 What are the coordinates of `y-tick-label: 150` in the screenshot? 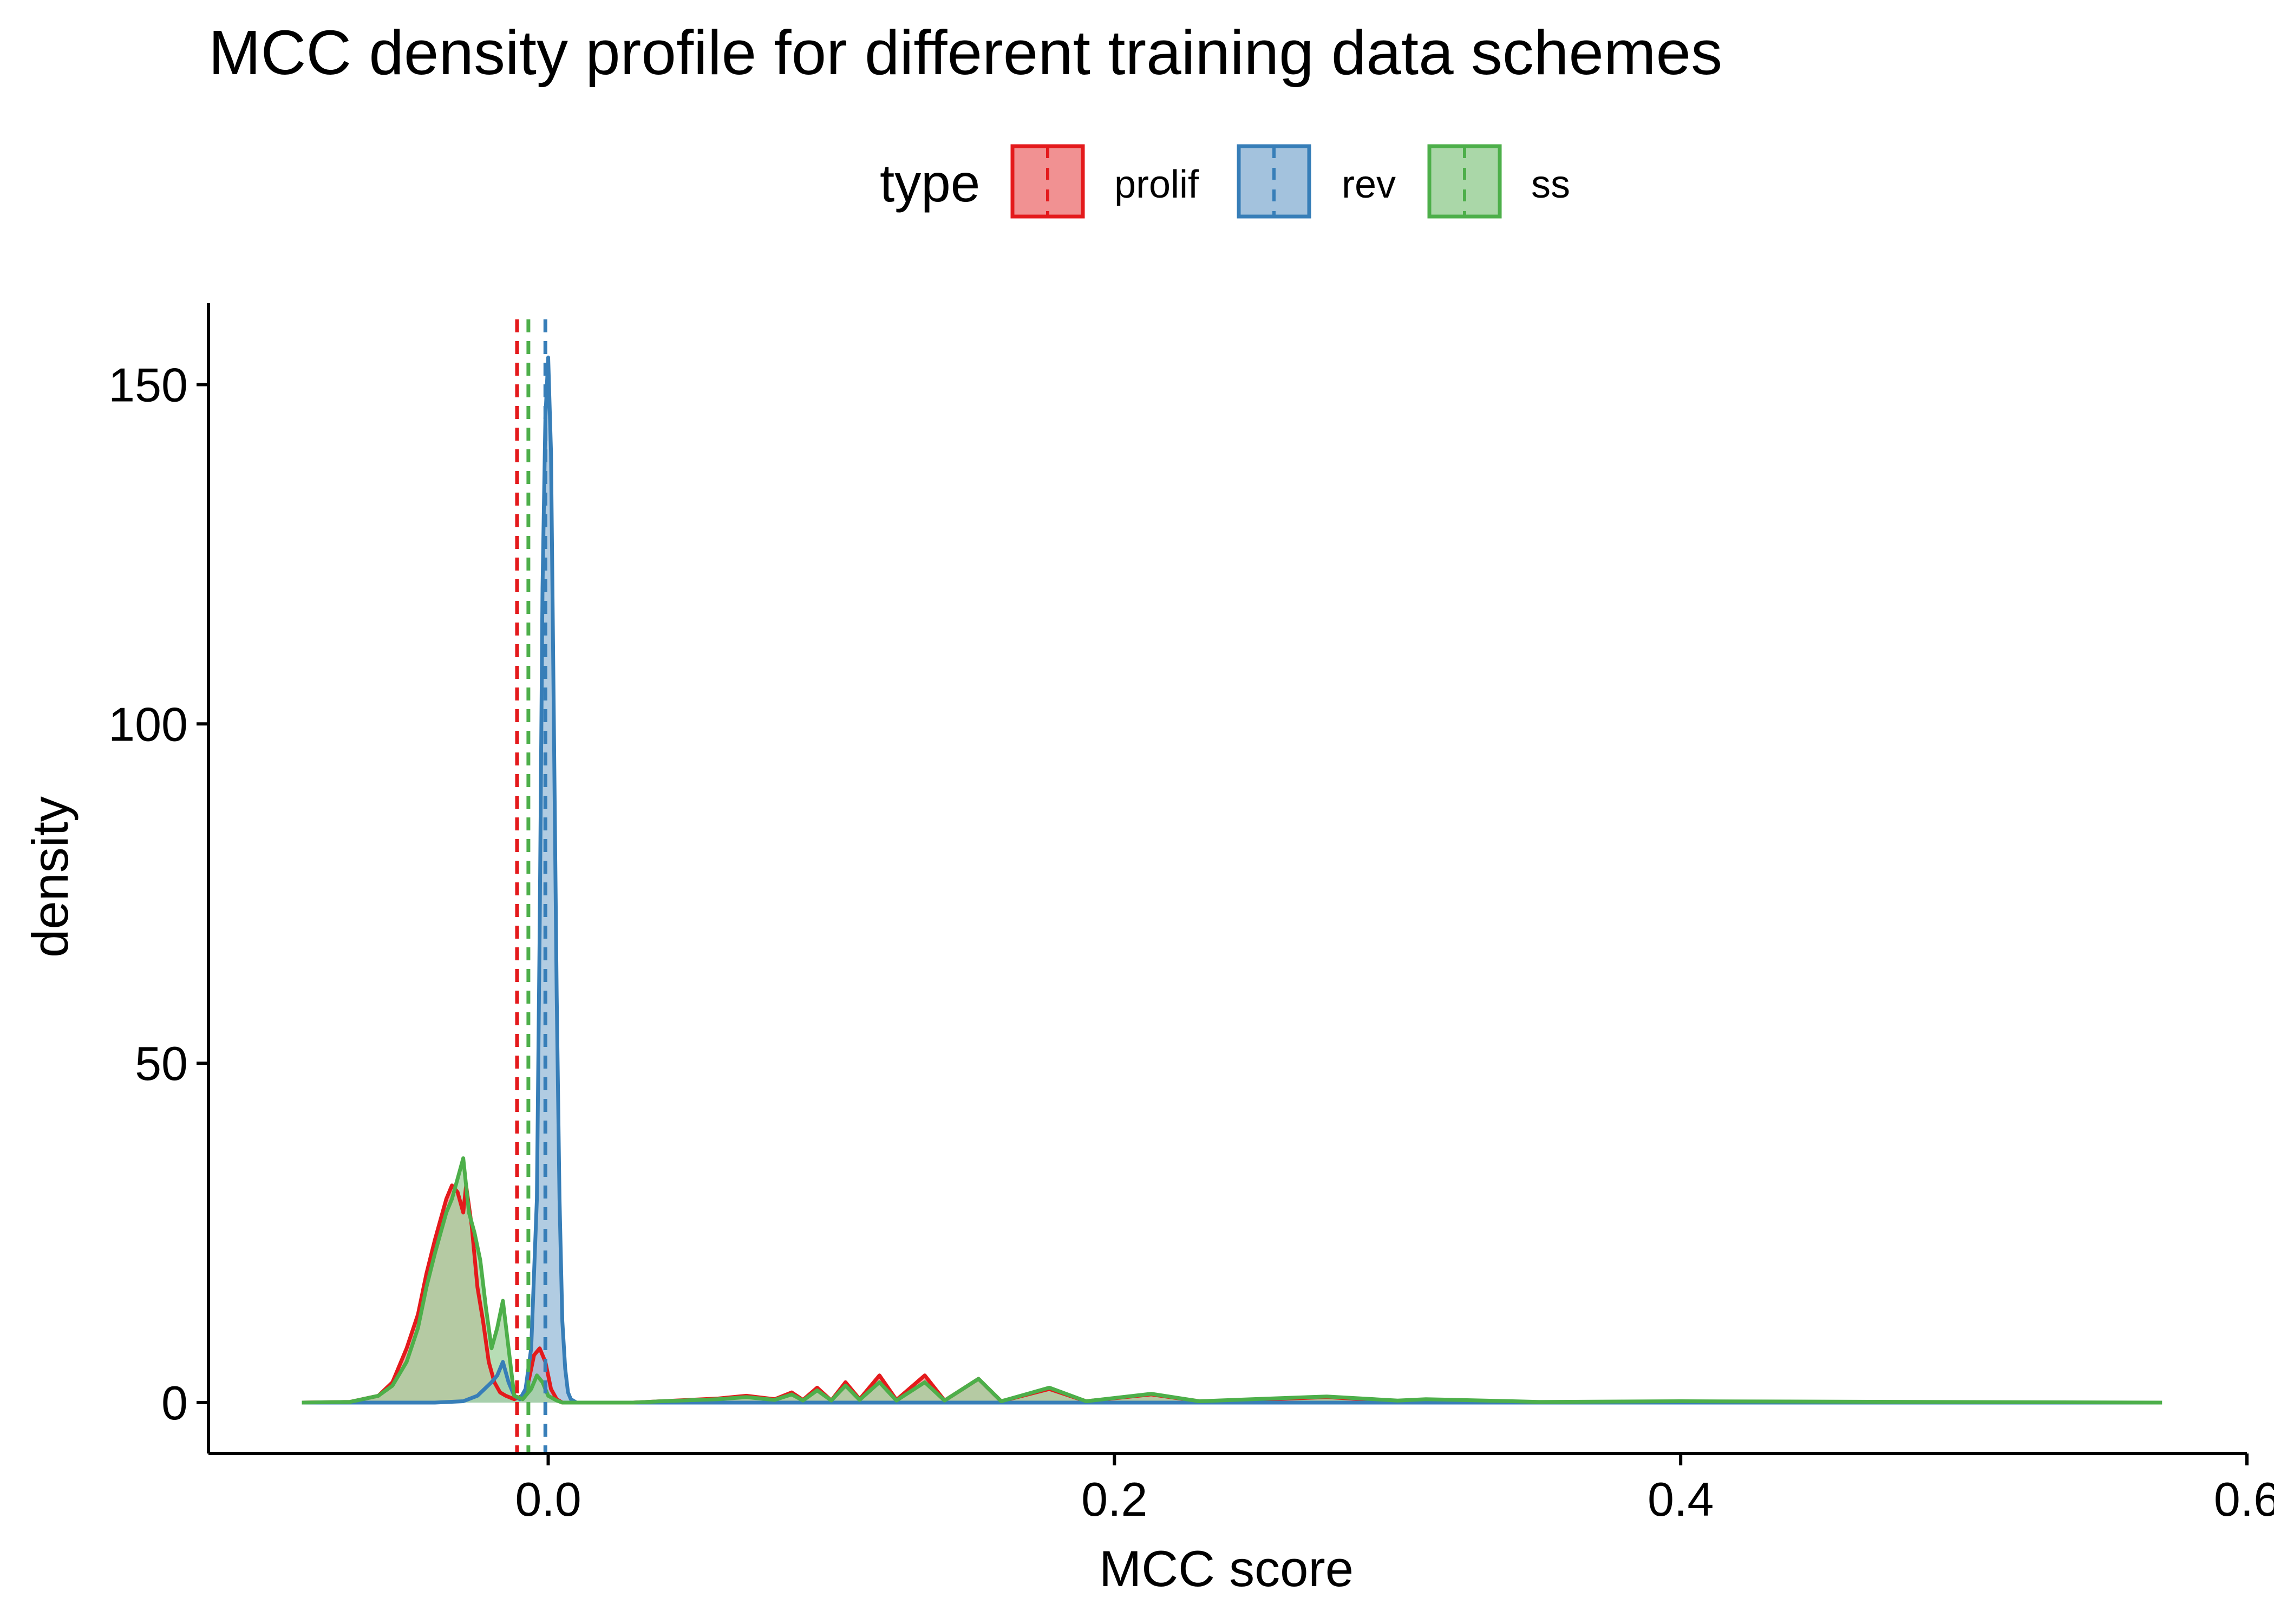 It's located at (148, 385).